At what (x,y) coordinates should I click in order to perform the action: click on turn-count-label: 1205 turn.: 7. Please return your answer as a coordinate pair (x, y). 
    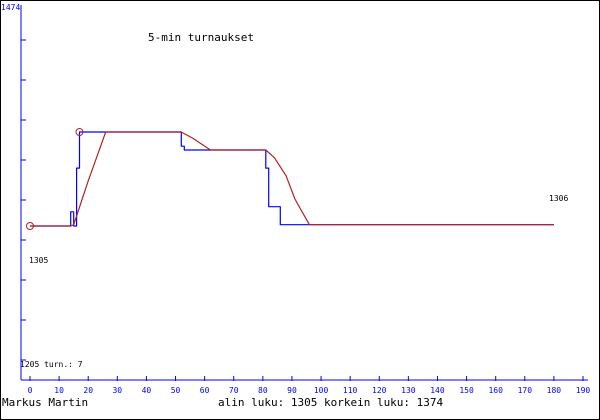
    Looking at the image, I should click on (51, 364).